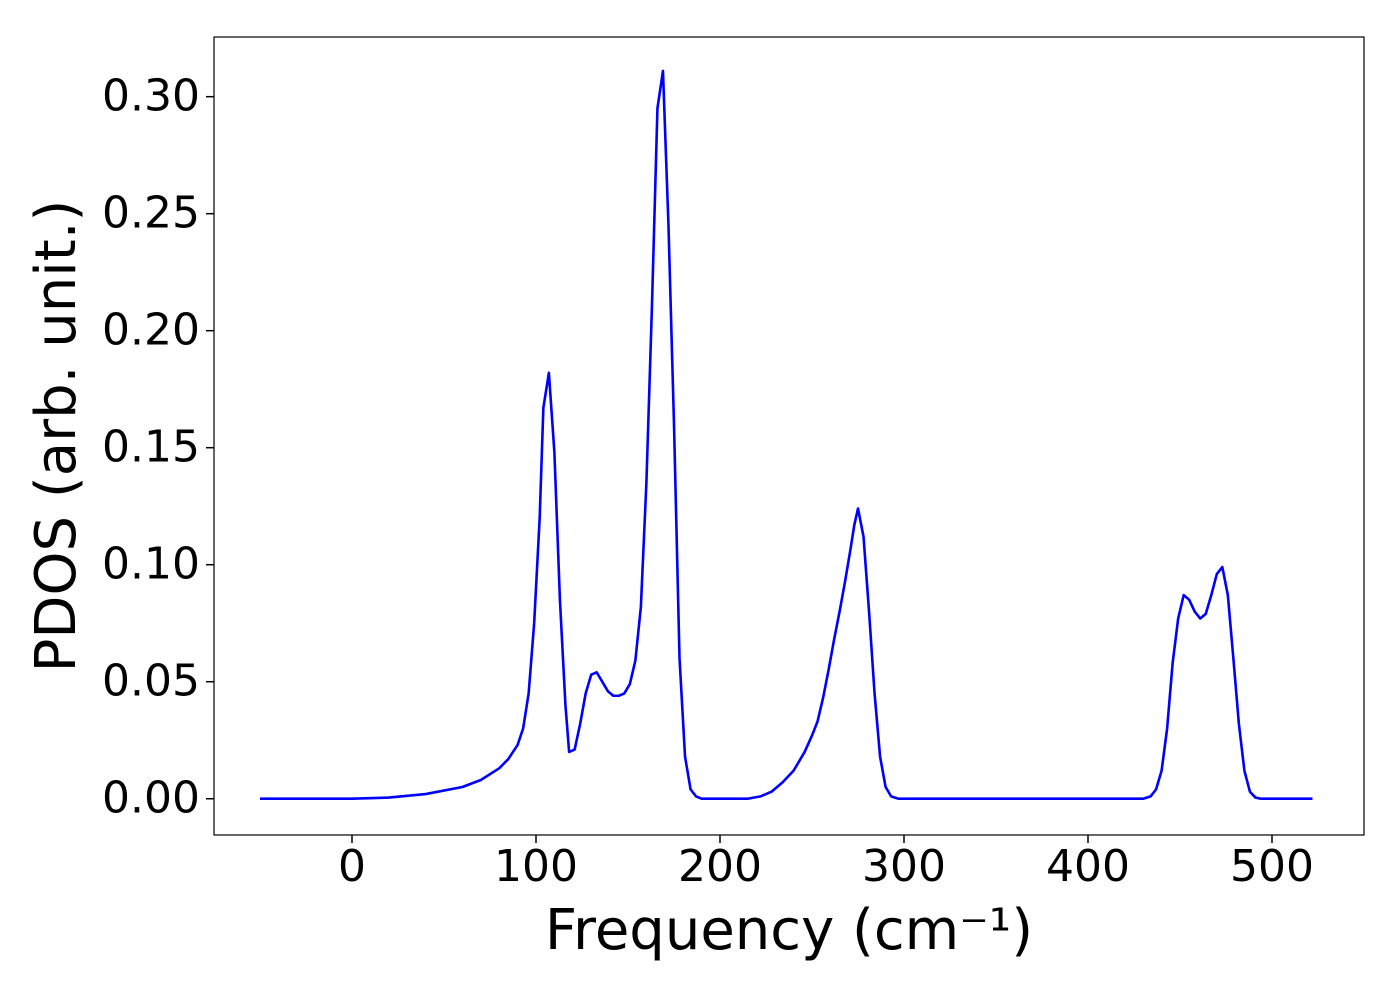 The height and width of the screenshot is (1000, 1400). What do you see at coordinates (151, 96) in the screenshot?
I see `y-tick-label: 0.30` at bounding box center [151, 96].